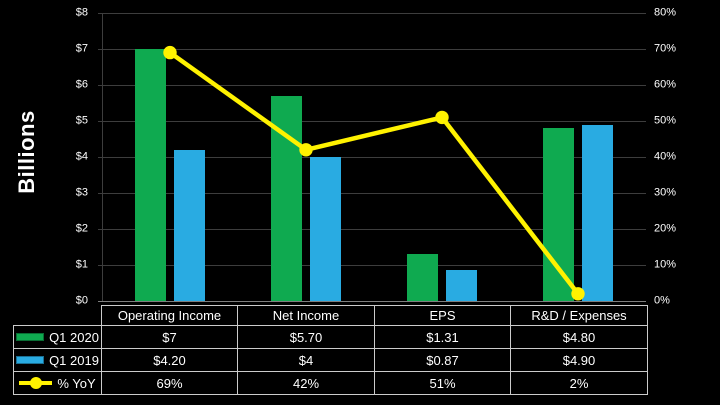 This screenshot has height=405, width=720. What do you see at coordinates (579, 383) in the screenshot?
I see `cell-yoy-r-d-expenses: 2%` at bounding box center [579, 383].